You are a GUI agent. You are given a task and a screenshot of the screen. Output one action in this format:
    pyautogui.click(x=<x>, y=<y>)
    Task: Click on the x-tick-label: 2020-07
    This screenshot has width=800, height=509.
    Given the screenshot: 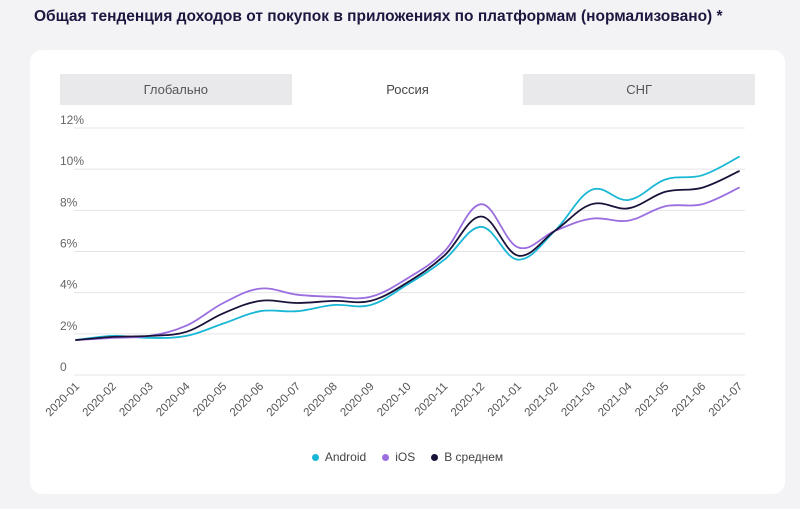 What is the action you would take?
    pyautogui.click(x=284, y=400)
    